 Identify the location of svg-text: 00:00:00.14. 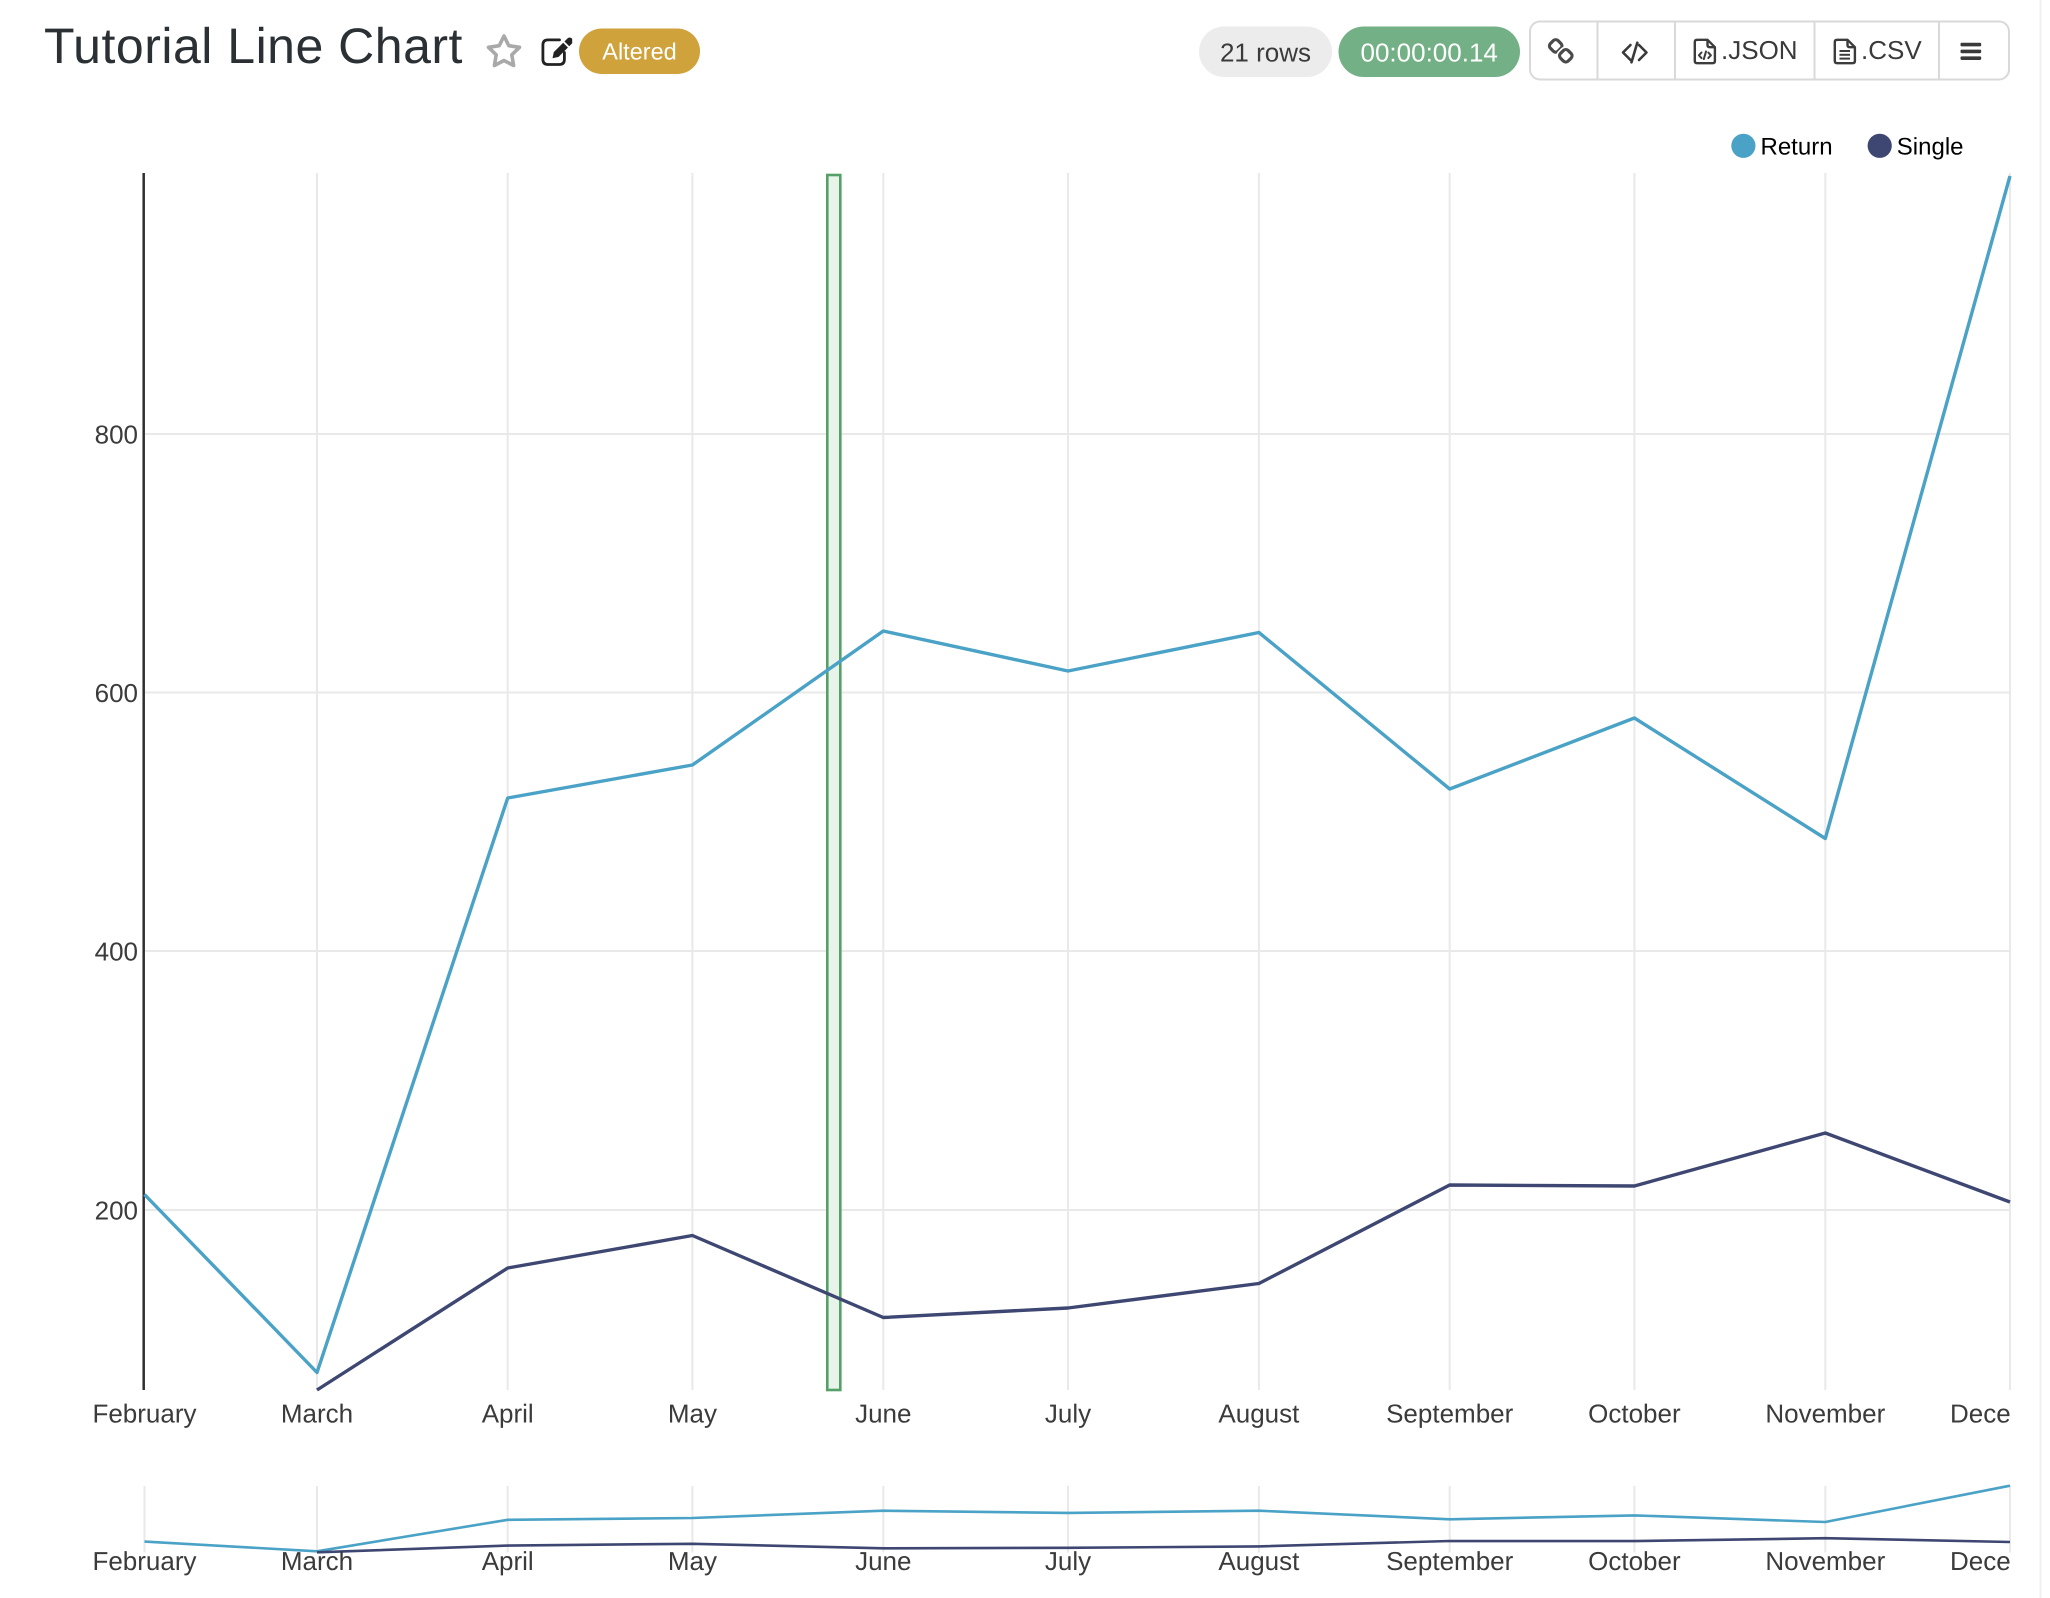
(1429, 53).